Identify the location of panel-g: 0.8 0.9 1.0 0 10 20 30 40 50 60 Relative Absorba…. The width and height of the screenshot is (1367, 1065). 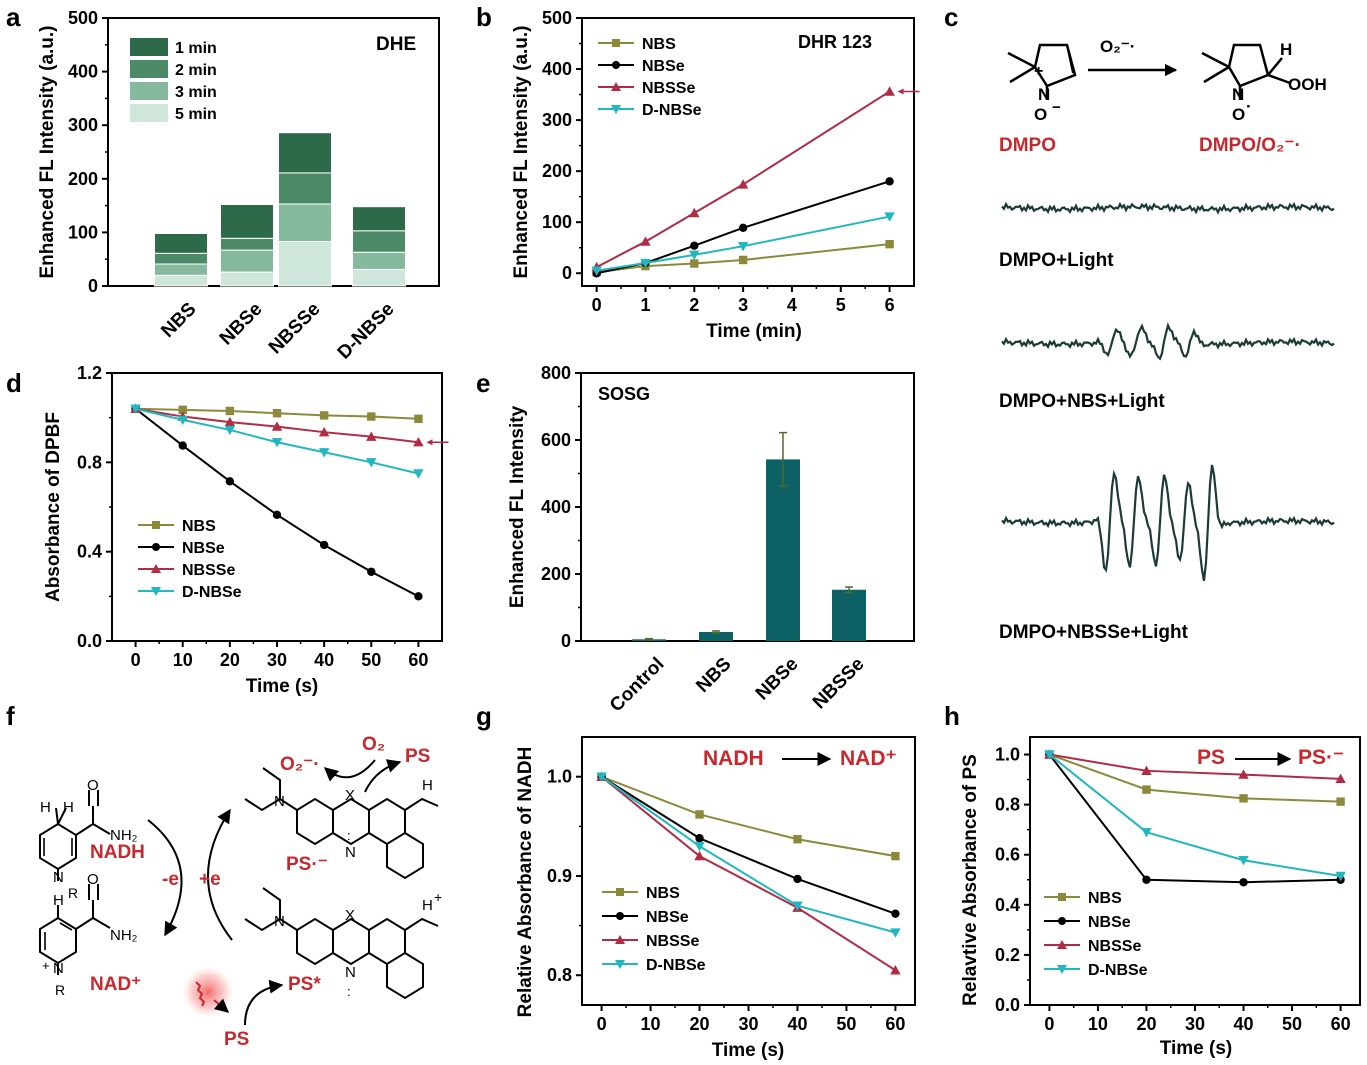
(715, 898).